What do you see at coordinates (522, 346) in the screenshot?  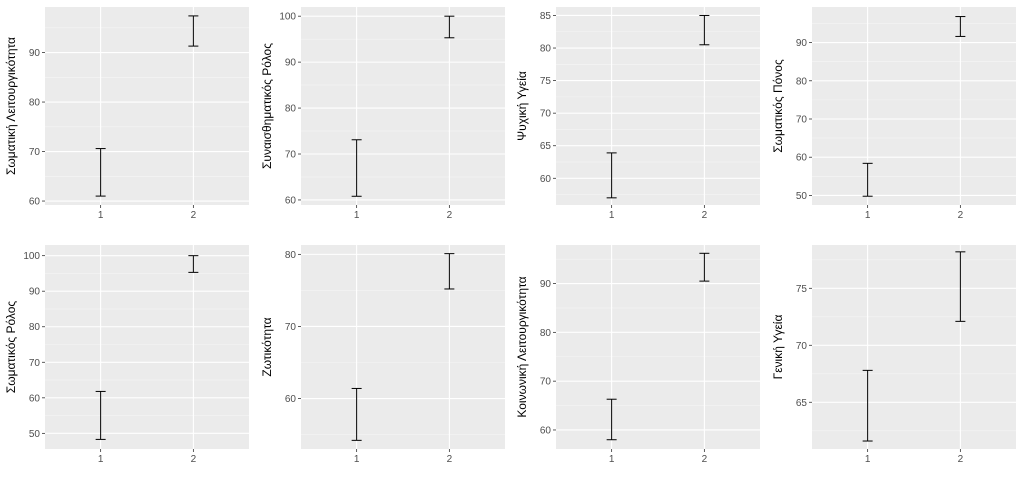 I see `y-axis-label: Κοινωνική Λειτουργικότητα` at bounding box center [522, 346].